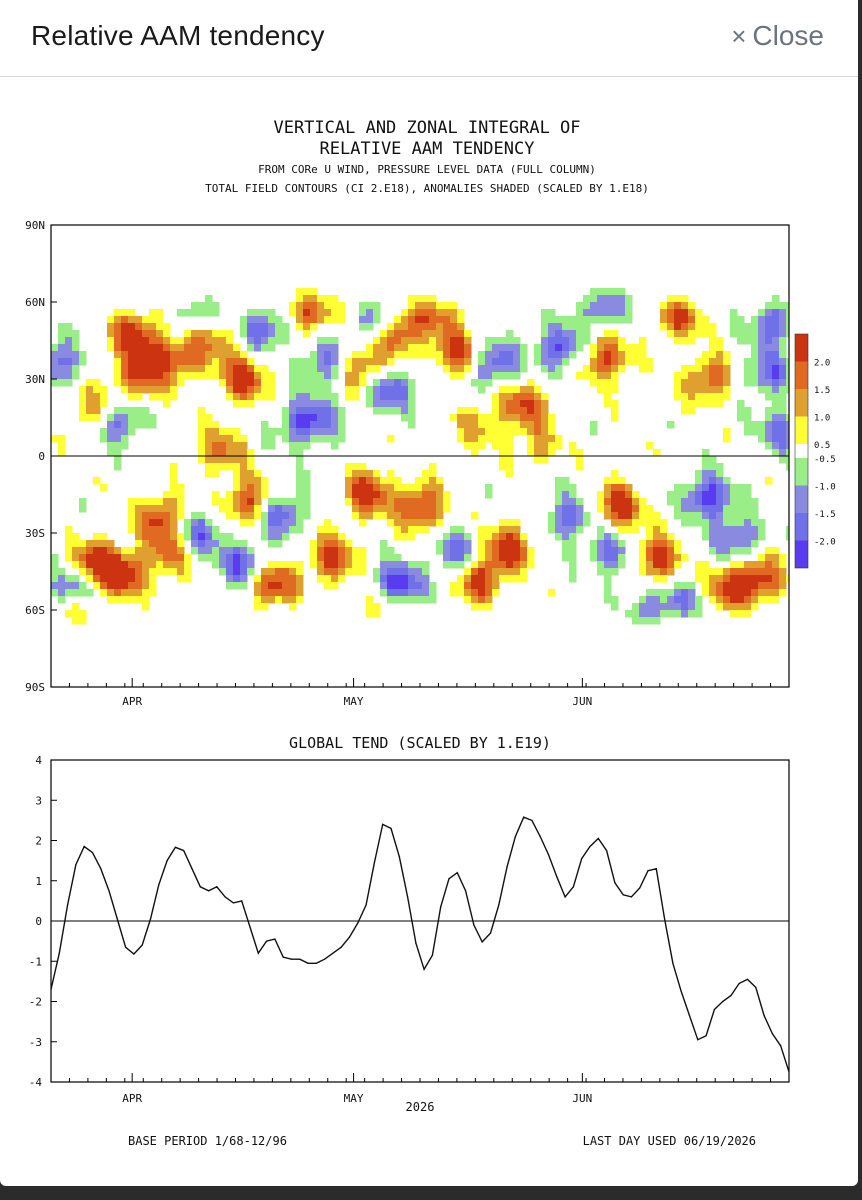 The height and width of the screenshot is (1200, 862). Describe the element at coordinates (777, 36) in the screenshot. I see `close-button: × Close` at that location.